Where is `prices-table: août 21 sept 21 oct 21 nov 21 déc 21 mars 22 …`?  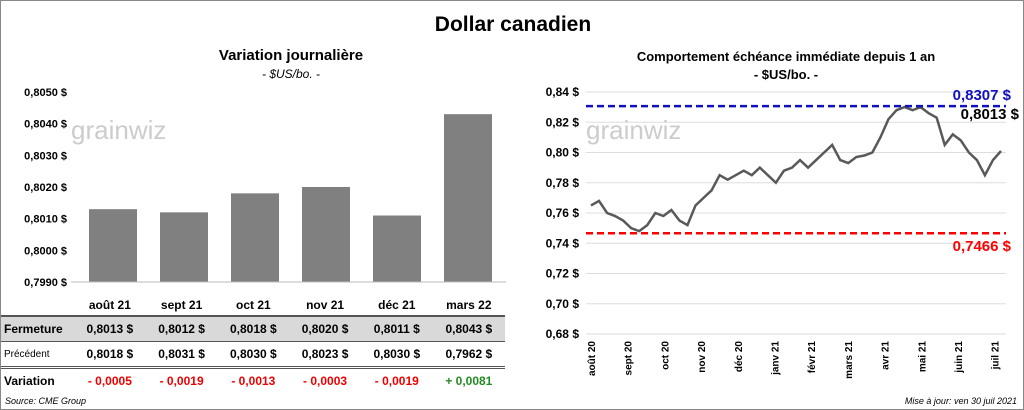
prices-table: août 21 sept 21 oct 21 nov 21 déc 21 mars 22 … is located at coordinates (253, 344).